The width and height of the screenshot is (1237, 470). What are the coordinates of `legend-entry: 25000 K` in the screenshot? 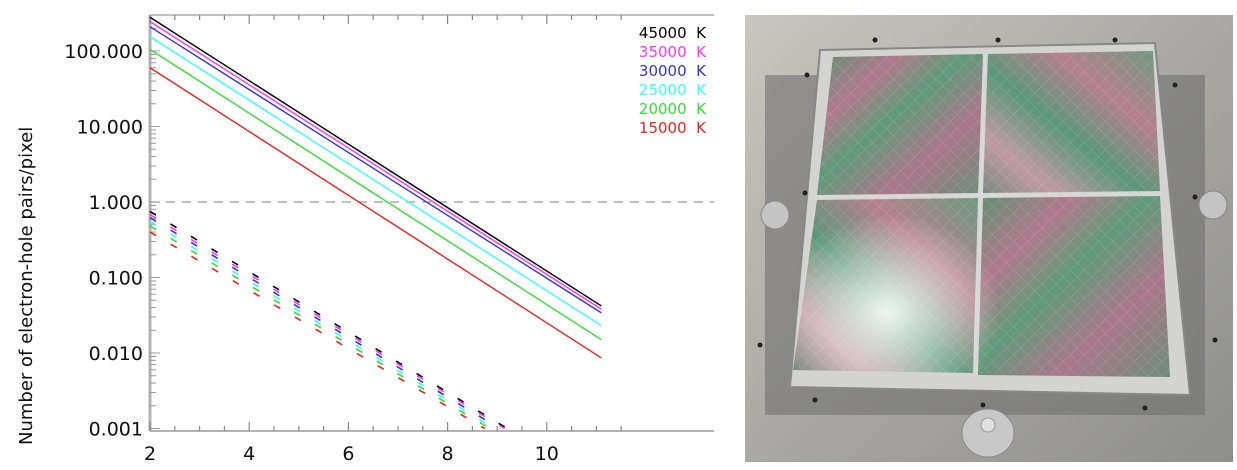 It's located at (673, 90).